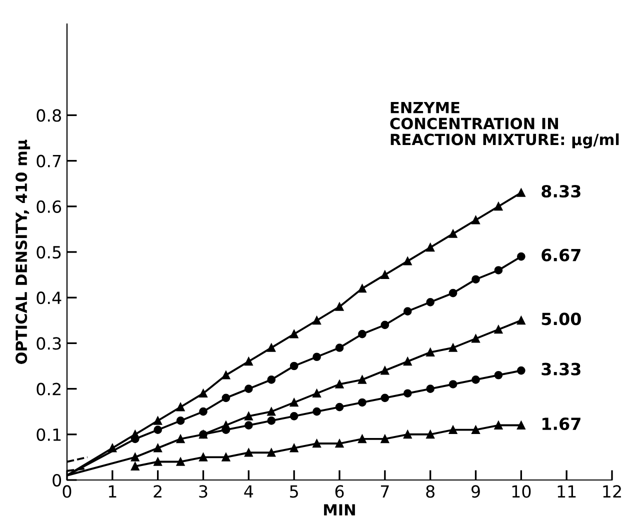  Describe the element at coordinates (561, 424) in the screenshot. I see `series-label: 1.67` at that location.